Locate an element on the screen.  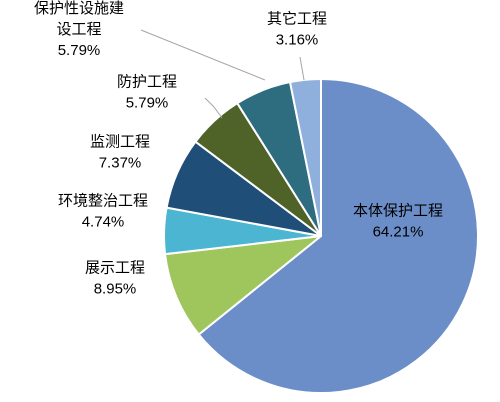
slice-label-protective-facility: 保护性设施建设工程 5.79% is located at coordinates (79, 29).